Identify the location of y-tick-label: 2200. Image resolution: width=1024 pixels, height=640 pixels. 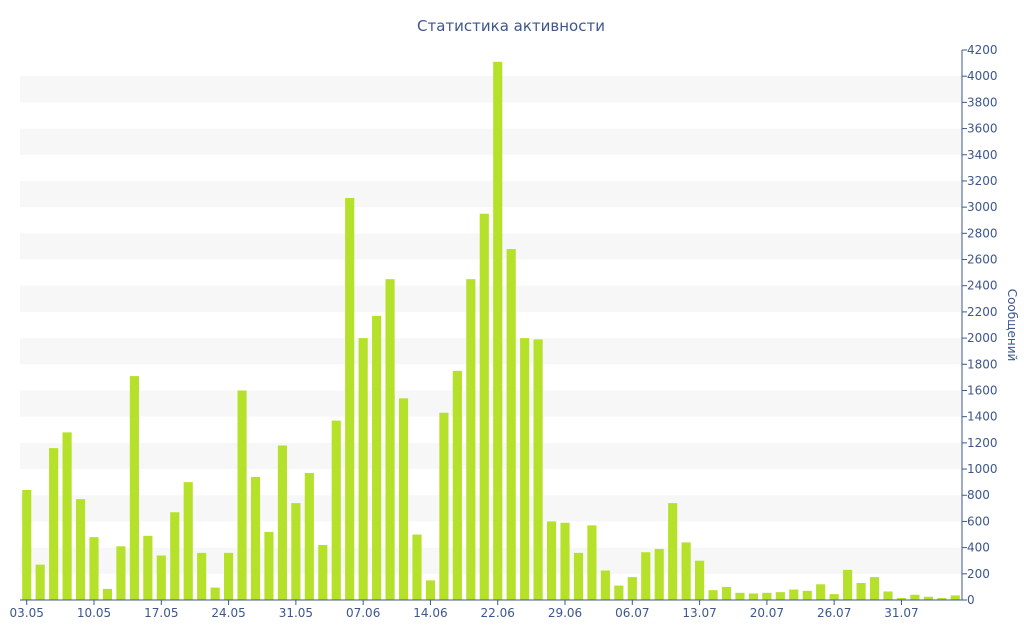
(982, 312).